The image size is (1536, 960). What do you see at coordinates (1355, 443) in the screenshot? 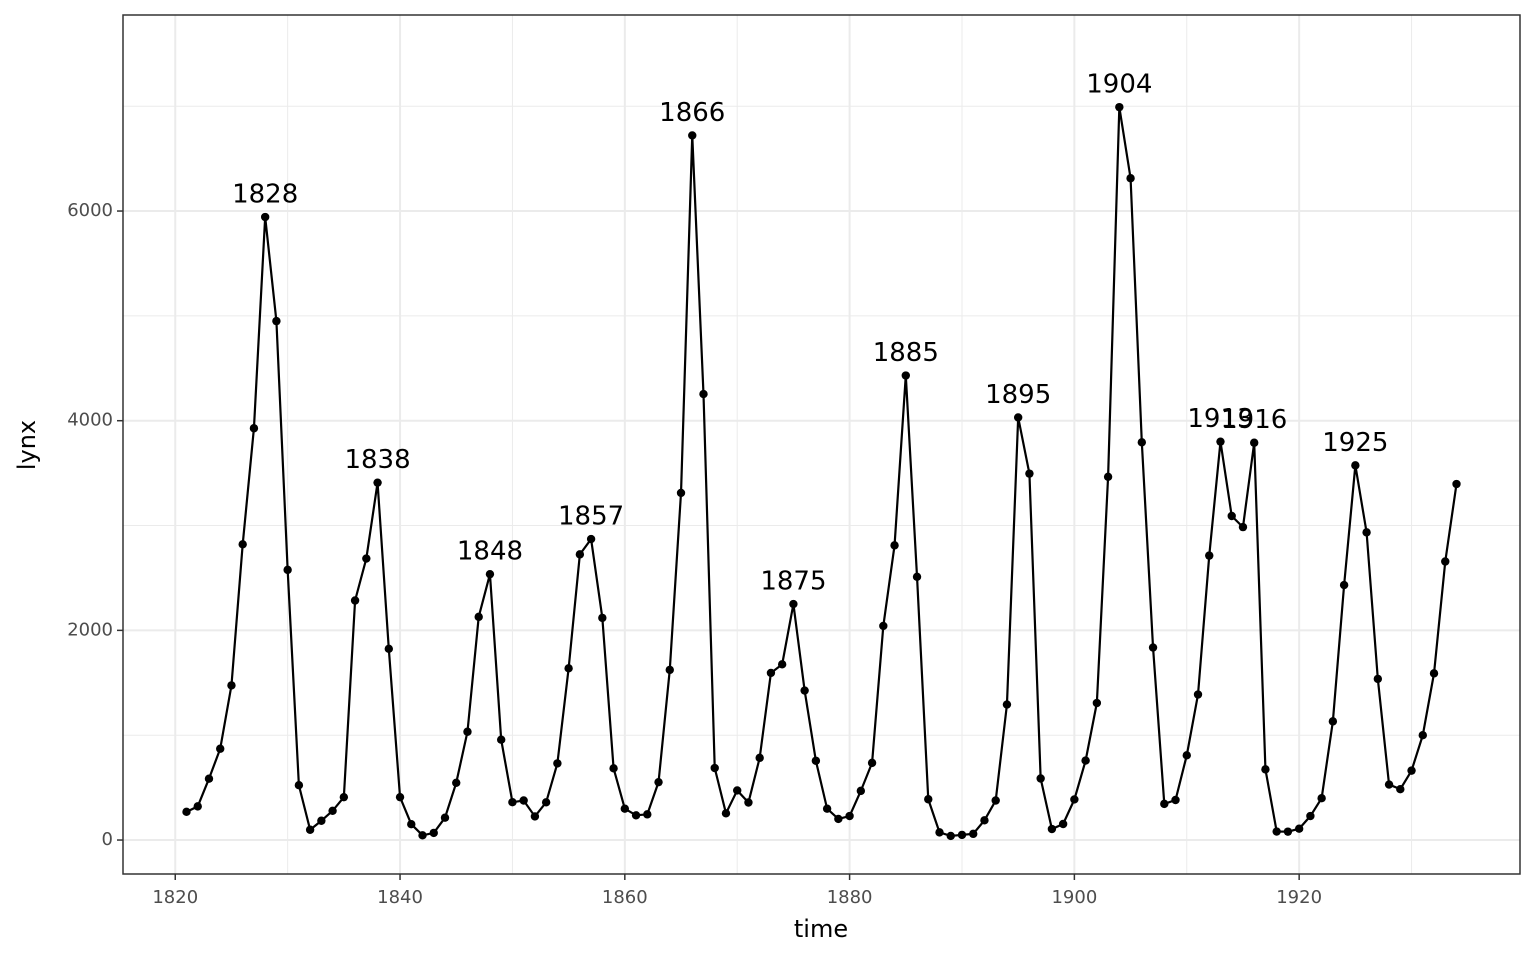
I see `annotation: 1925` at bounding box center [1355, 443].